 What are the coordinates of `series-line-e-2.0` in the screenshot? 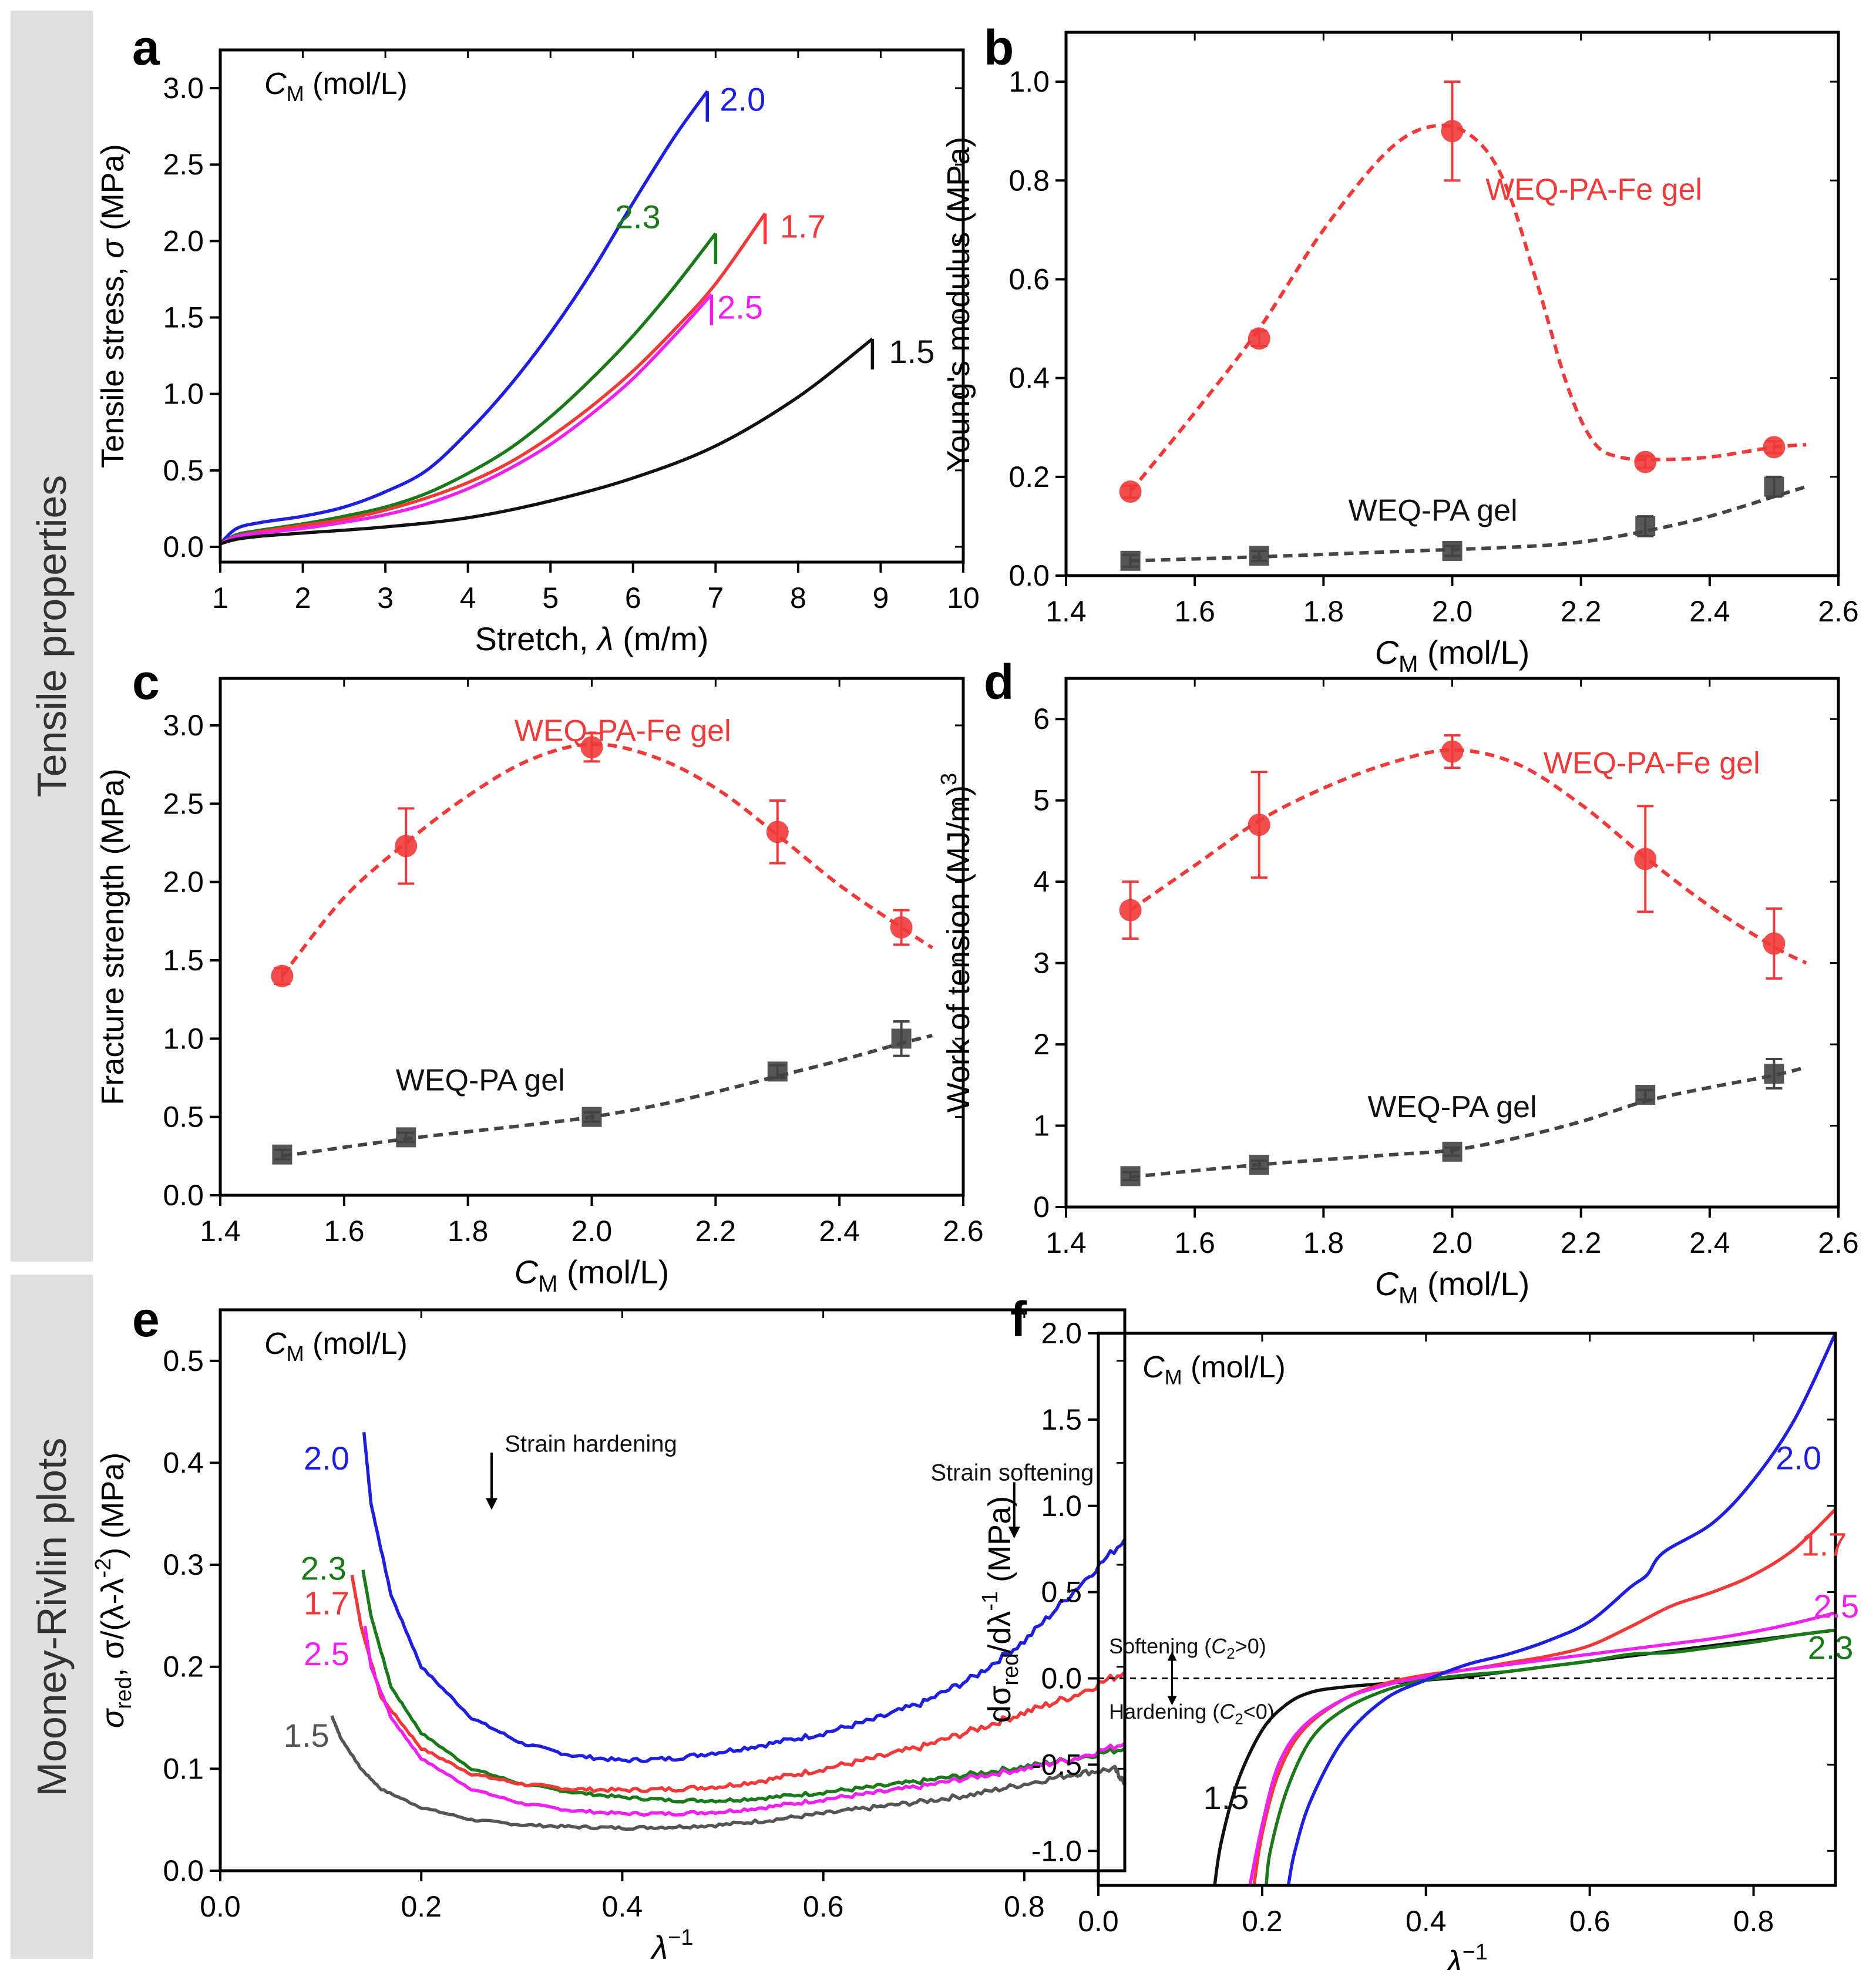 It's located at (743, 1598).